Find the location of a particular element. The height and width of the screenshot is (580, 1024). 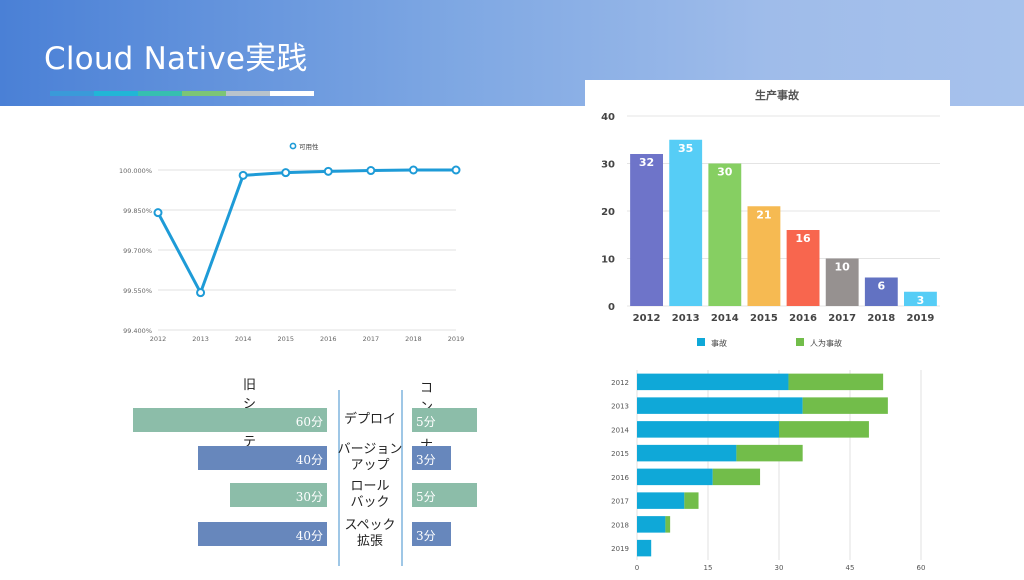

legend-label: 可用性 is located at coordinates (309, 146).